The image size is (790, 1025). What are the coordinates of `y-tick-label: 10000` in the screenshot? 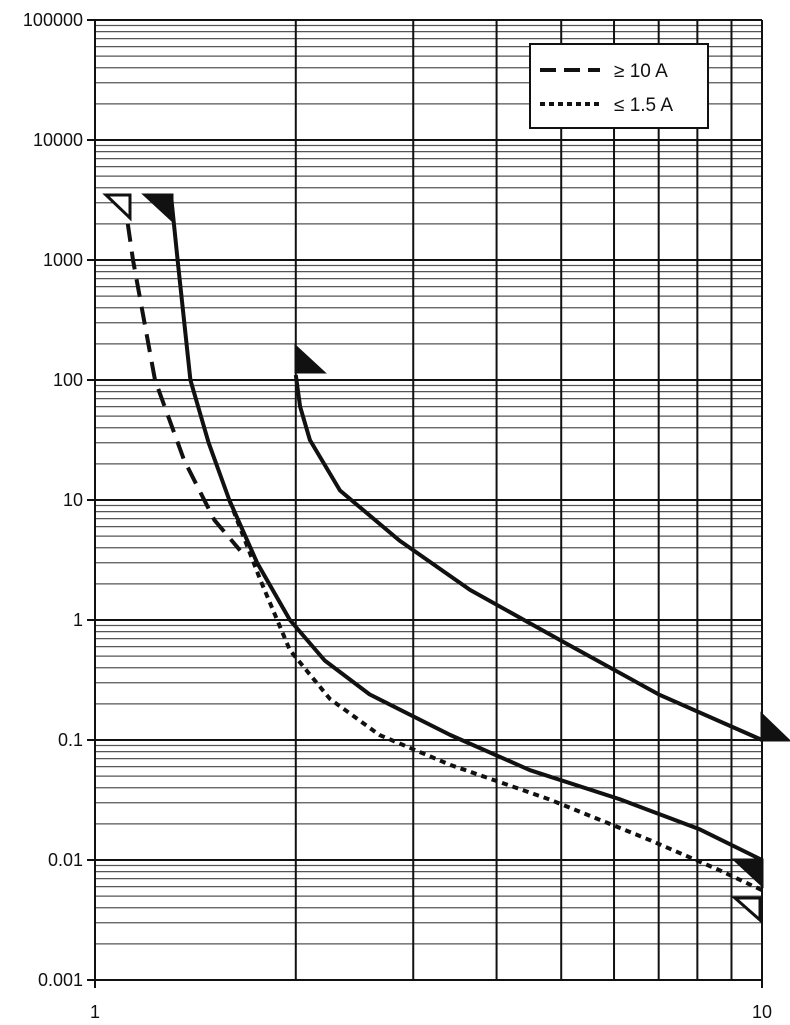 It's located at (58, 140).